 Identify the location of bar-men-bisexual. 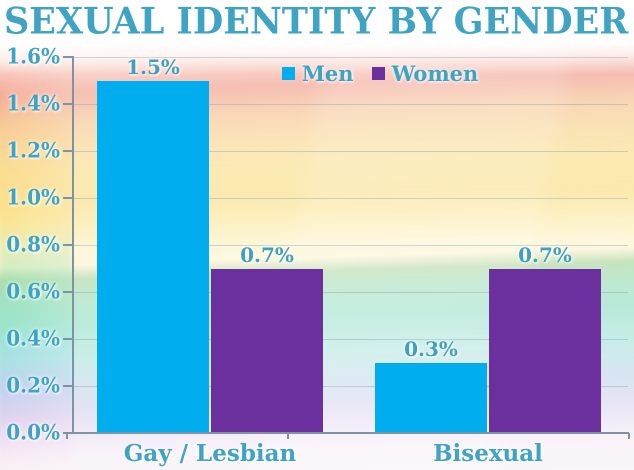
(431, 397).